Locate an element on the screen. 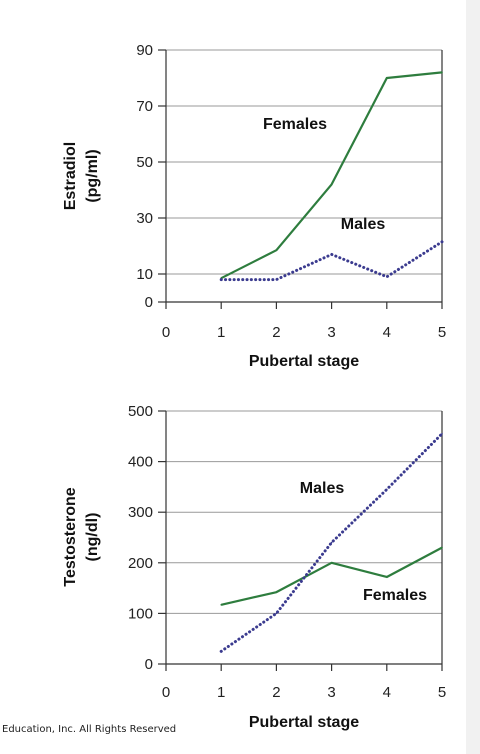  estradiol-x-tick-label: 0 is located at coordinates (166, 332).